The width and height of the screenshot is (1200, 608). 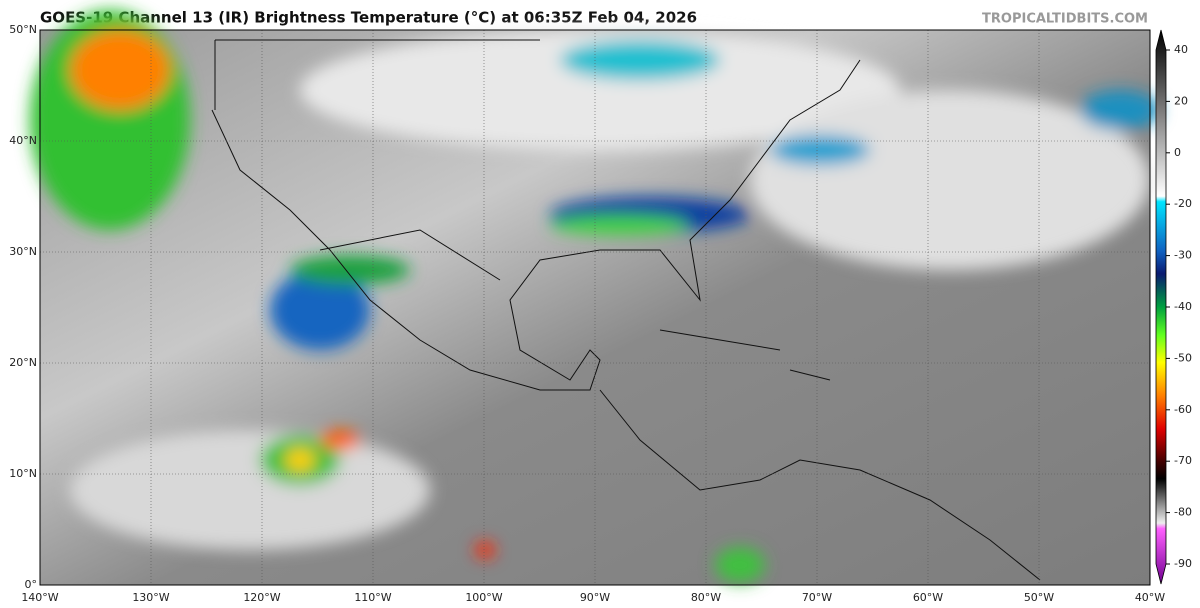 What do you see at coordinates (261, 597) in the screenshot?
I see `longitude-label: 120°W` at bounding box center [261, 597].